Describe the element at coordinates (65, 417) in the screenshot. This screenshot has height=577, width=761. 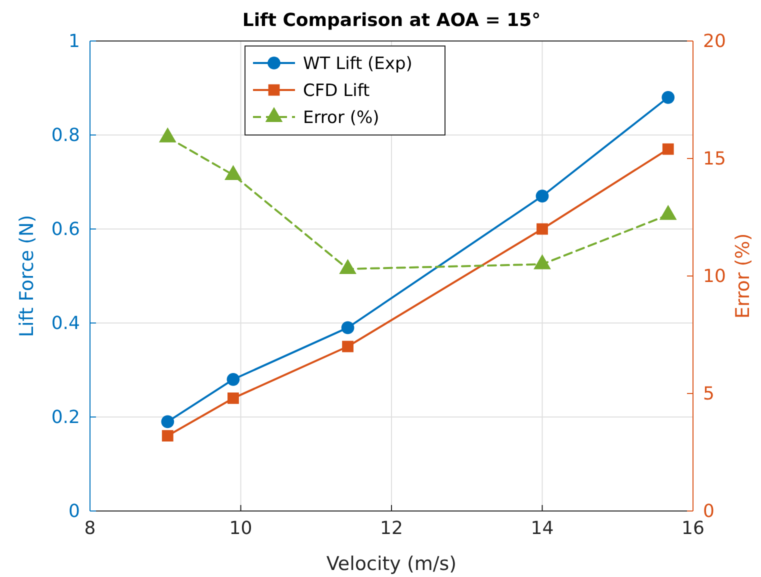
I see `y-tick-label: 0.2` at that location.